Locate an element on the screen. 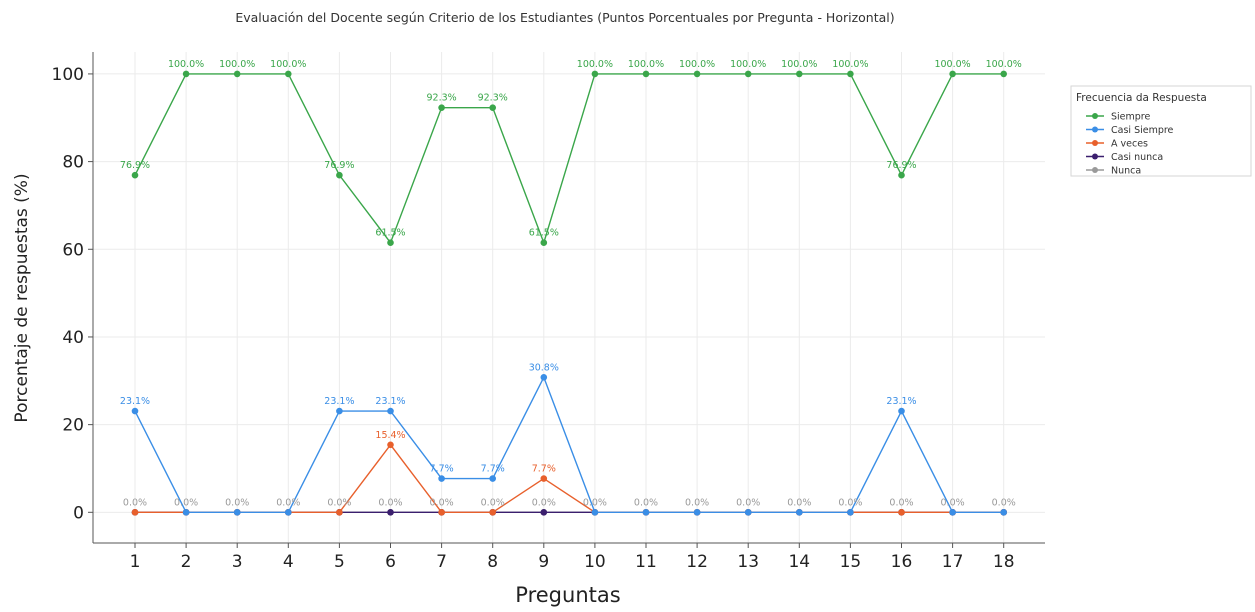  y-tick-label: 100 is located at coordinates (68, 75).